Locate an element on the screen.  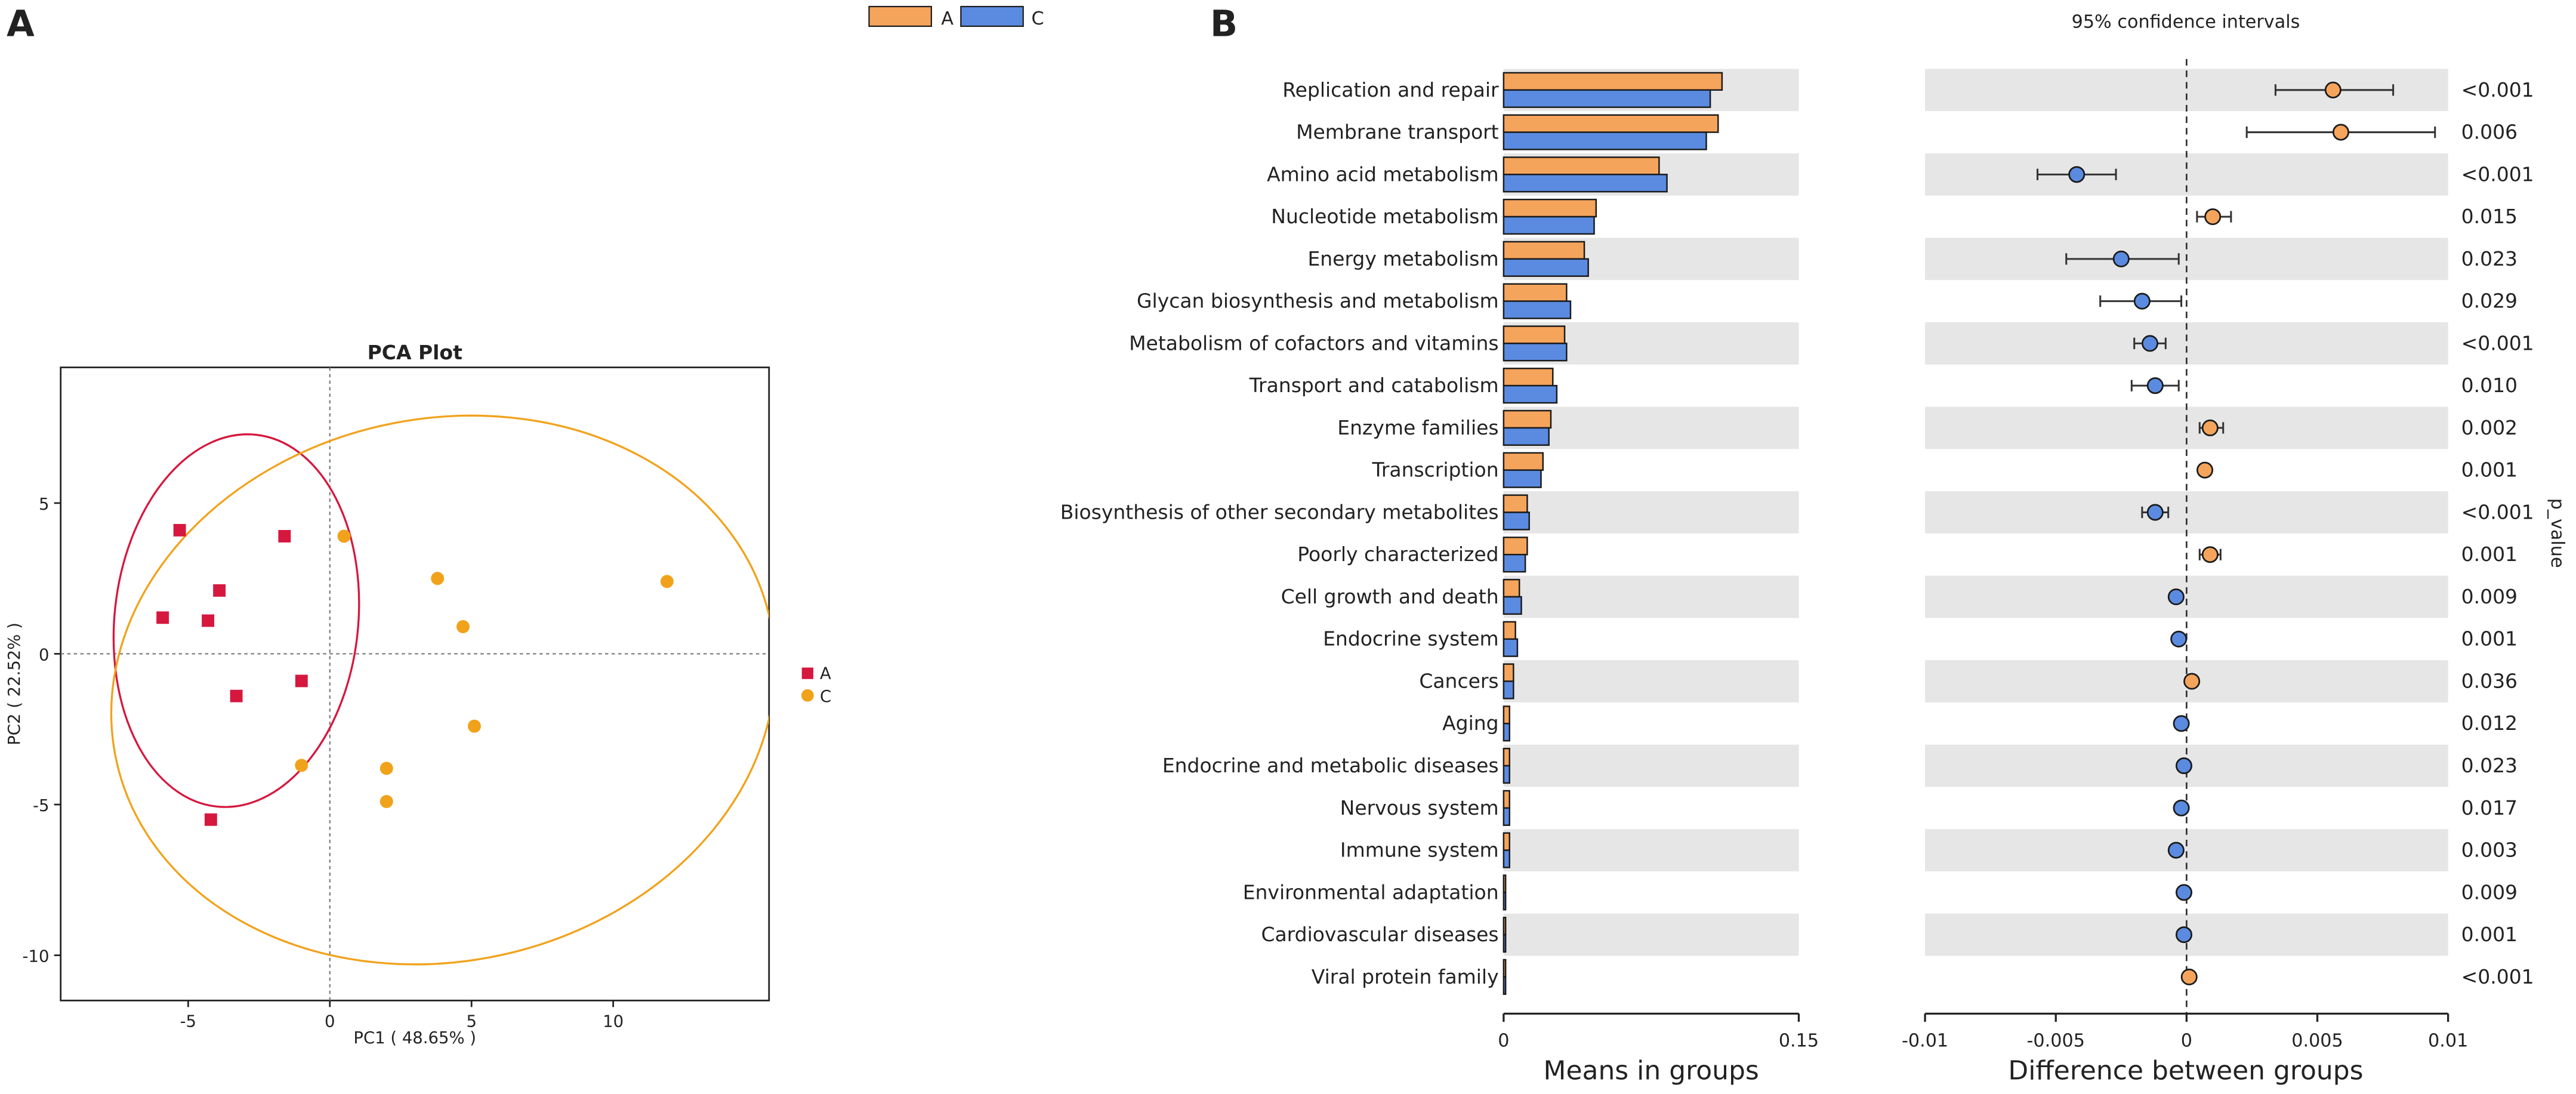
pca-y-ticks: 5 0 -5 -10 is located at coordinates (42, 731).